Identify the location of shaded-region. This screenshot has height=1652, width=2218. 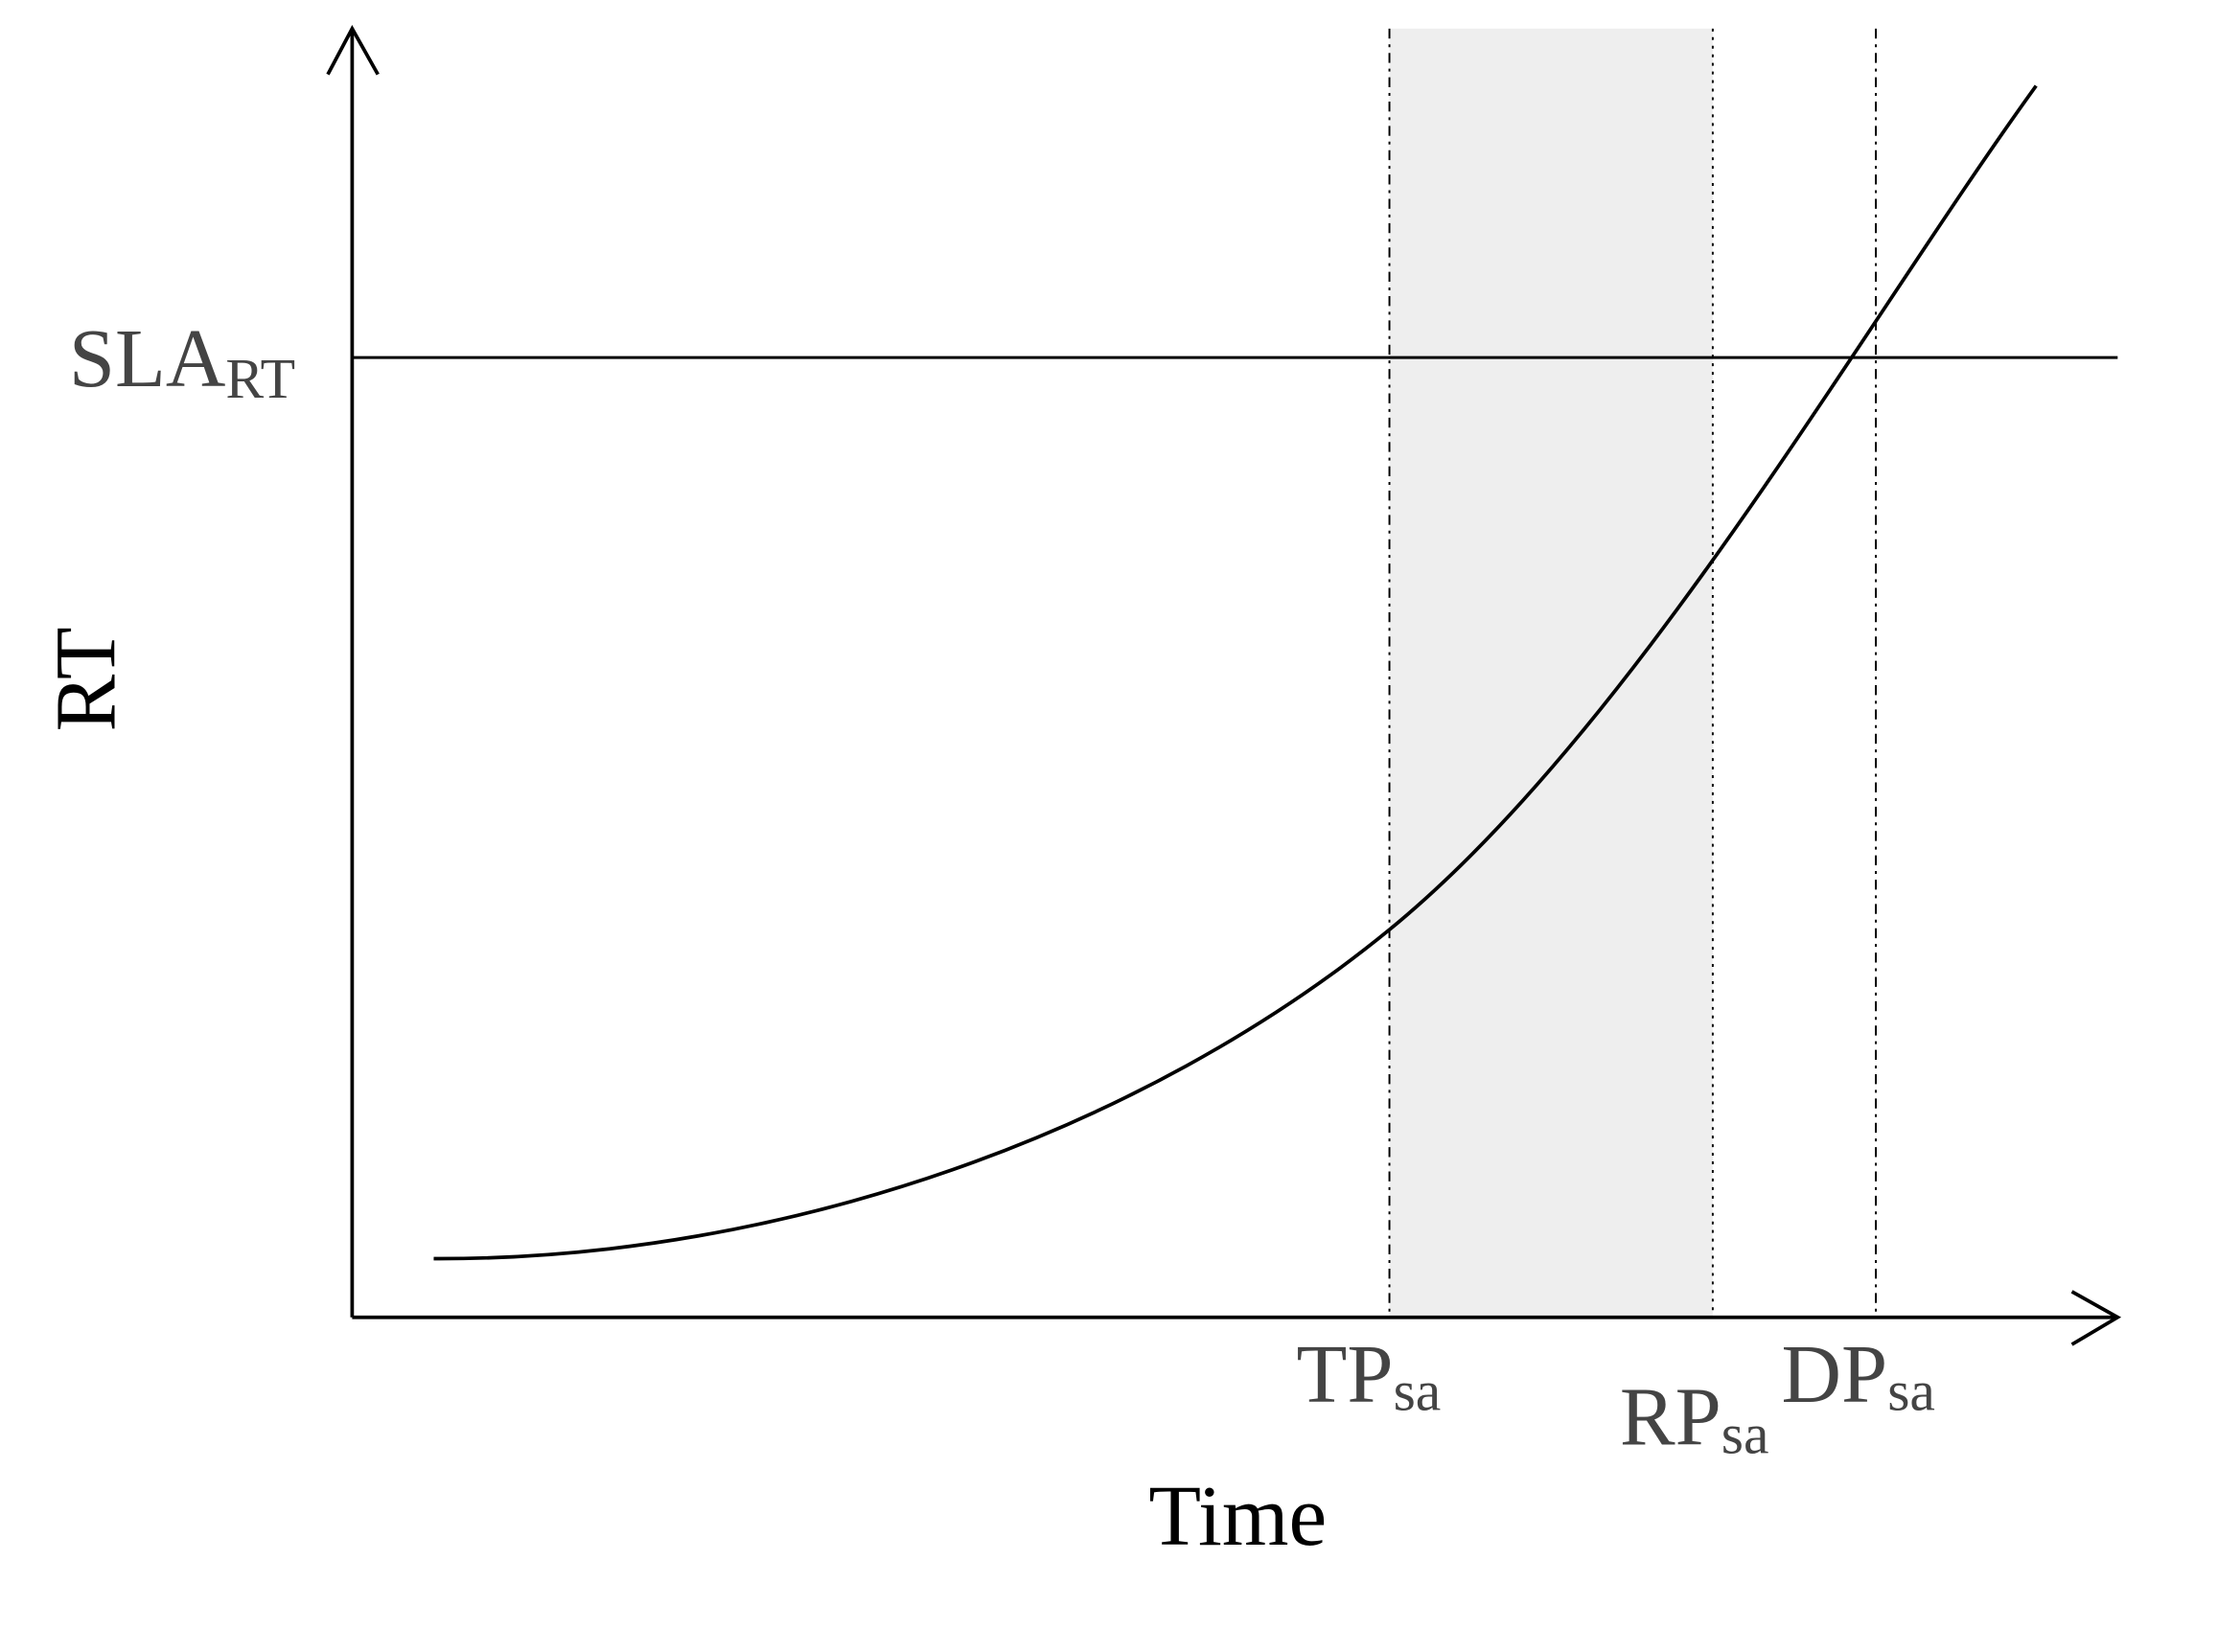
(1551, 673).